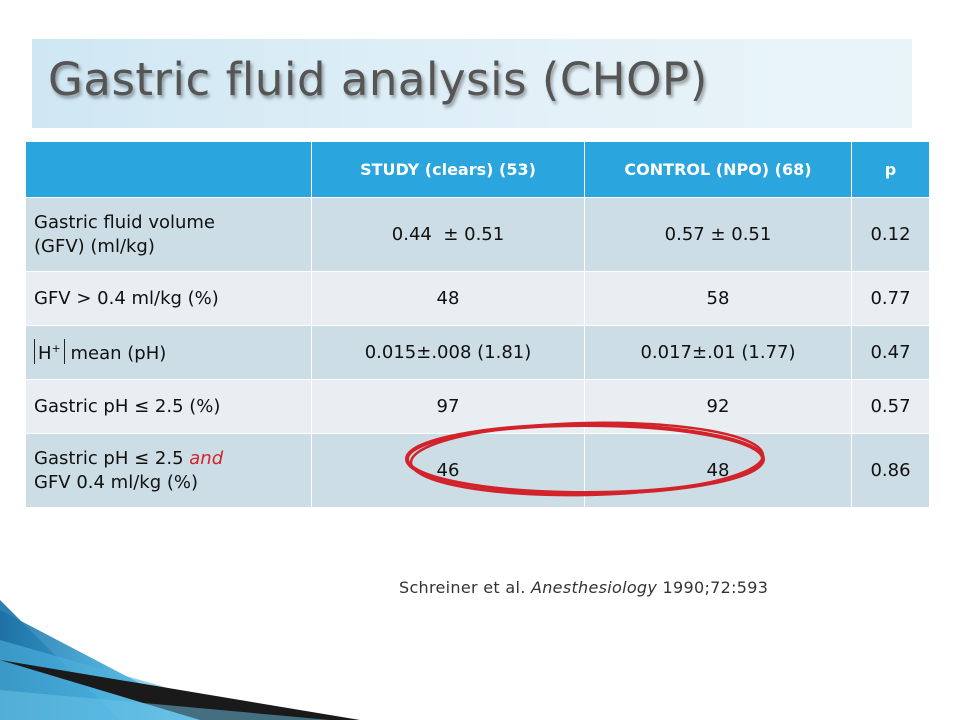 This screenshot has width=960, height=720. Describe the element at coordinates (448, 234) in the screenshot. I see `study-value: 0.44 ± 0.51` at that location.